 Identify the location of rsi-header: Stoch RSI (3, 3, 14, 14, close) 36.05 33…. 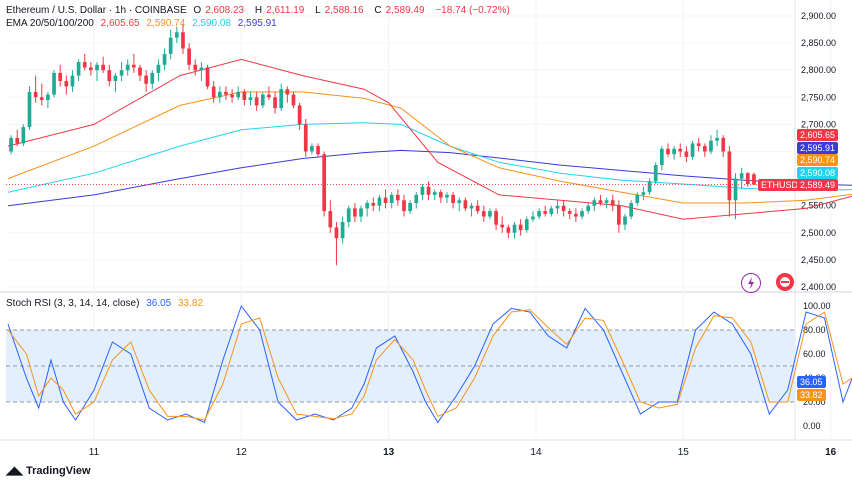
(106, 303).